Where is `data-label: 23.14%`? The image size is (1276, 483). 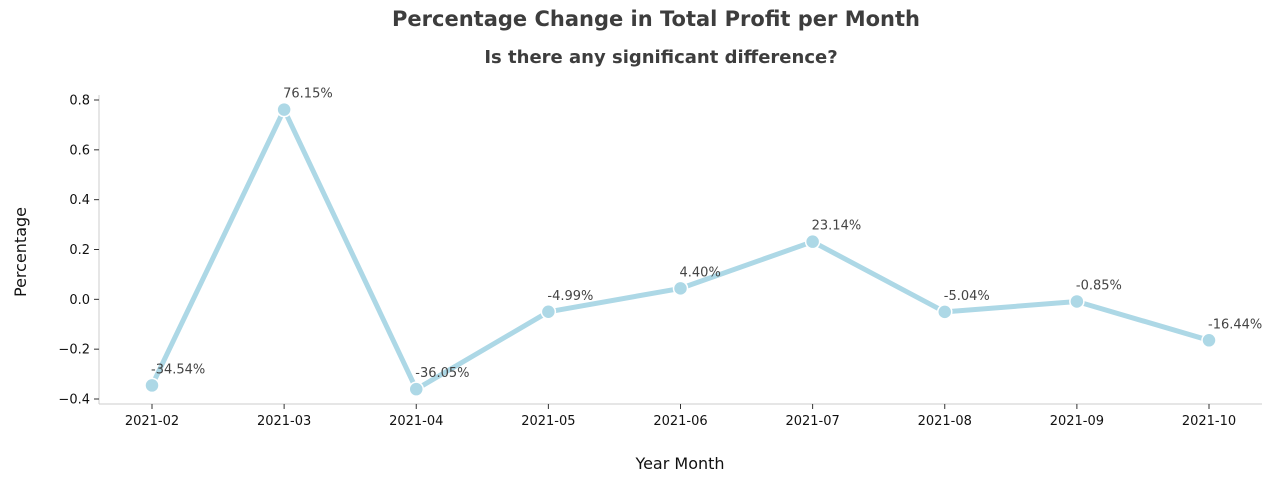 data-label: 23.14% is located at coordinates (837, 226).